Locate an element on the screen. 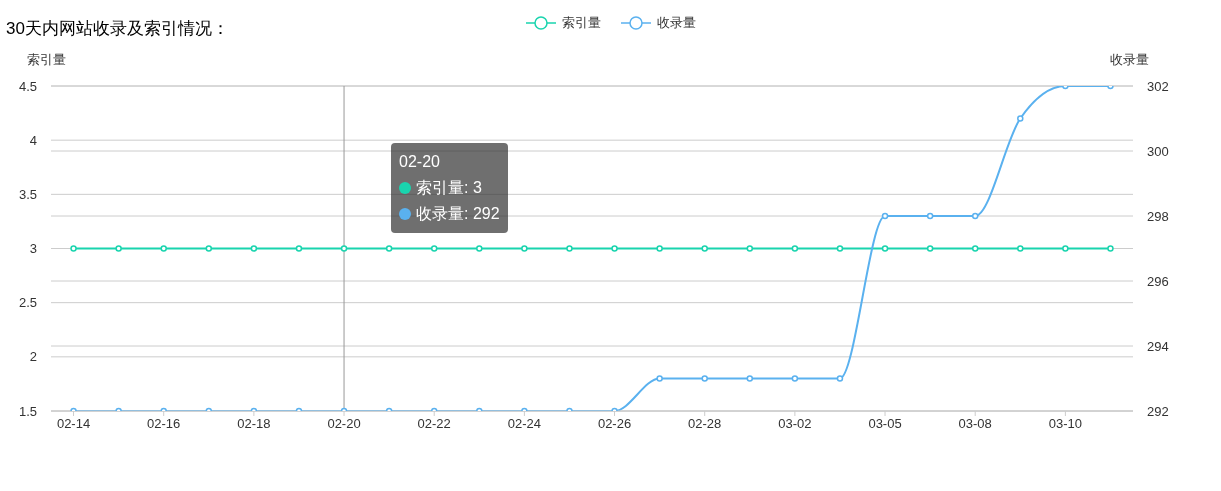  y2-axis-title: 收录量 is located at coordinates (1129, 59).